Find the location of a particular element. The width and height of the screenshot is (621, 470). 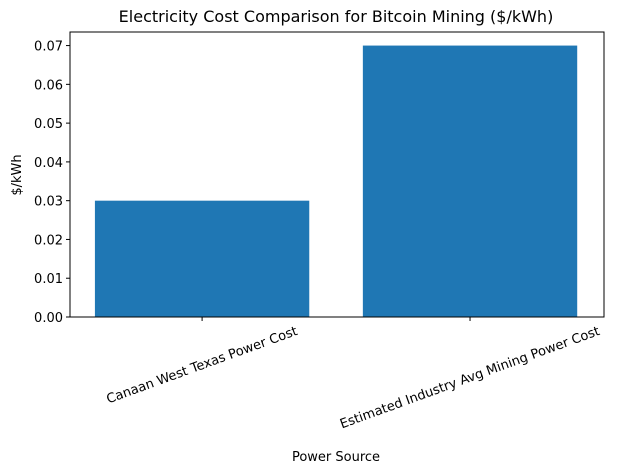

x-tick-label: Canaan West Texas Power Cost is located at coordinates (202, 365).